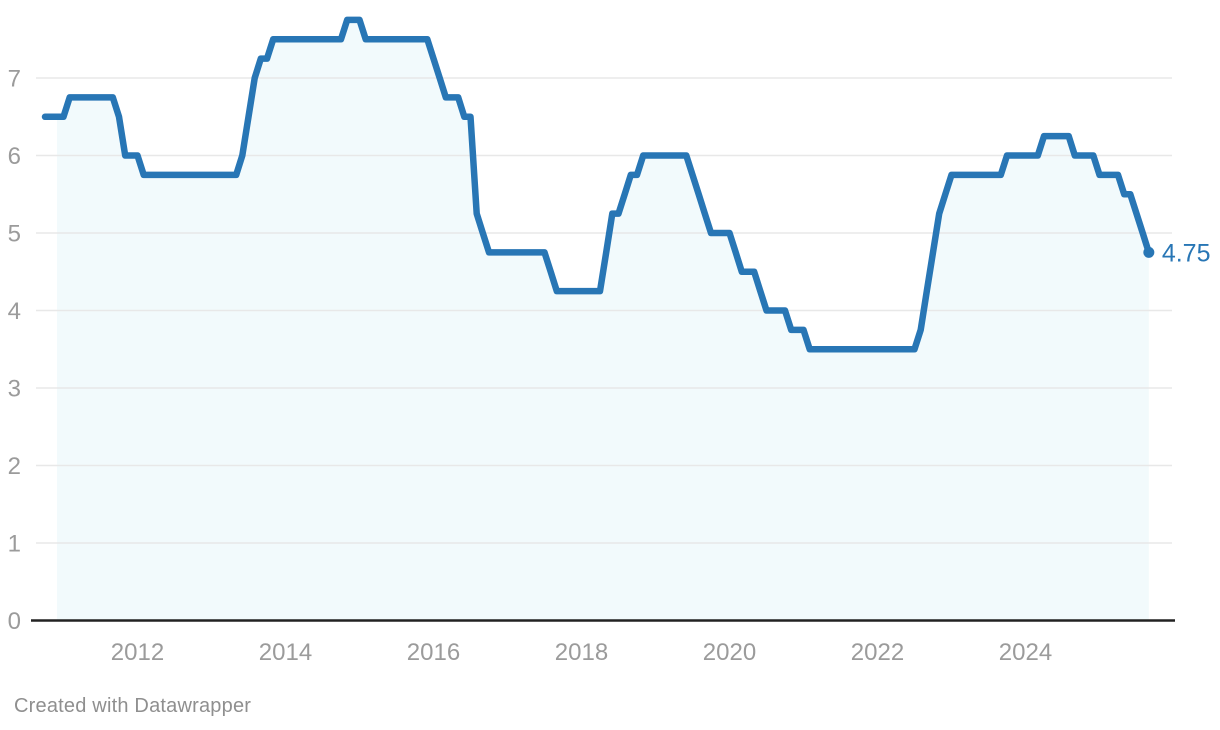 This screenshot has width=1220, height=730. I want to click on x-axis-tick-label: 2016, so click(433, 652).